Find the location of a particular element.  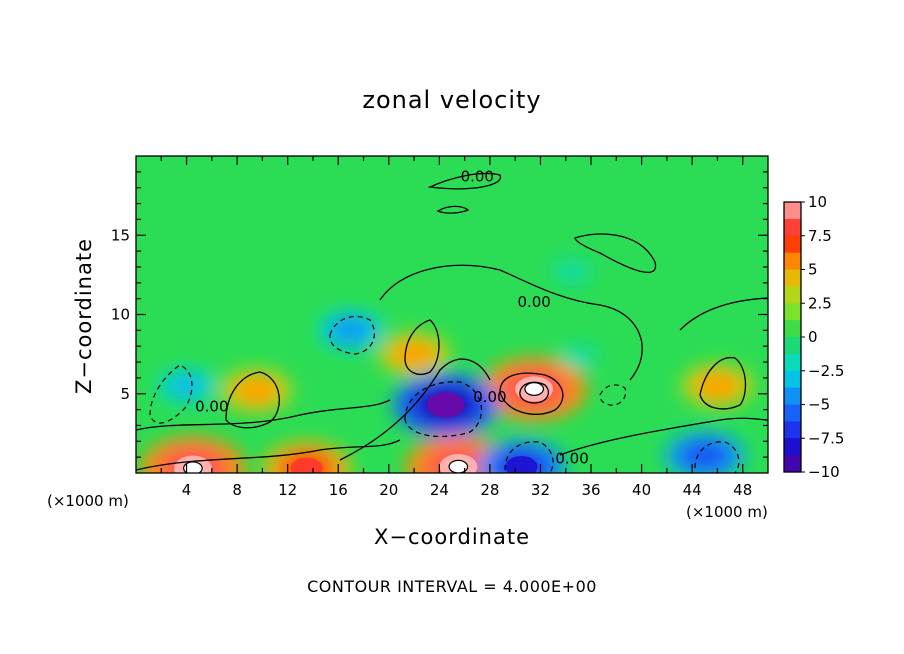

colorbar-tick-label: 7.5 is located at coordinates (820, 236).